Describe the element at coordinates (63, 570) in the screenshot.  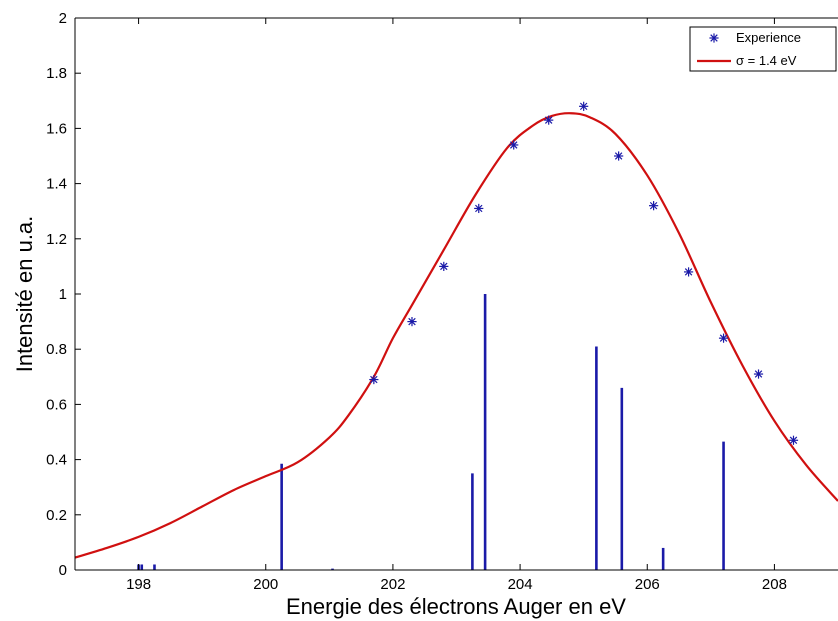
I see `y-tick-label: 0` at that location.